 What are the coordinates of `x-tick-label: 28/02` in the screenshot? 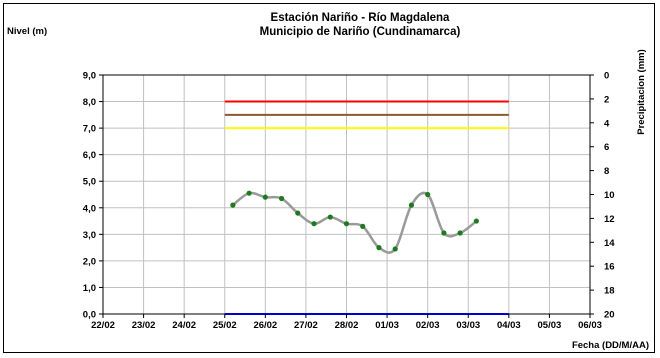 It's located at (347, 325).